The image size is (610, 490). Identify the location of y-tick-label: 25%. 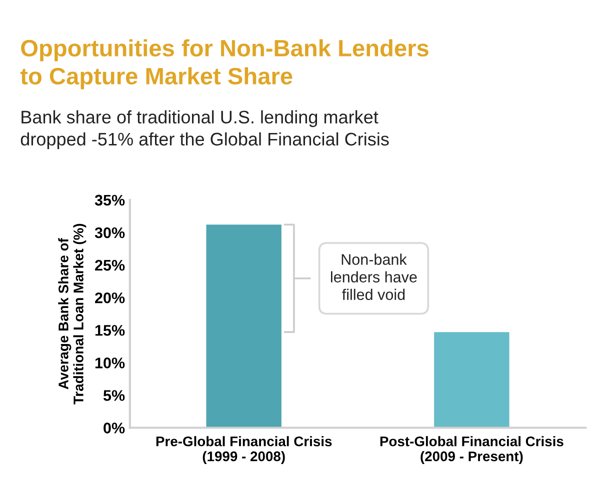
(110, 265).